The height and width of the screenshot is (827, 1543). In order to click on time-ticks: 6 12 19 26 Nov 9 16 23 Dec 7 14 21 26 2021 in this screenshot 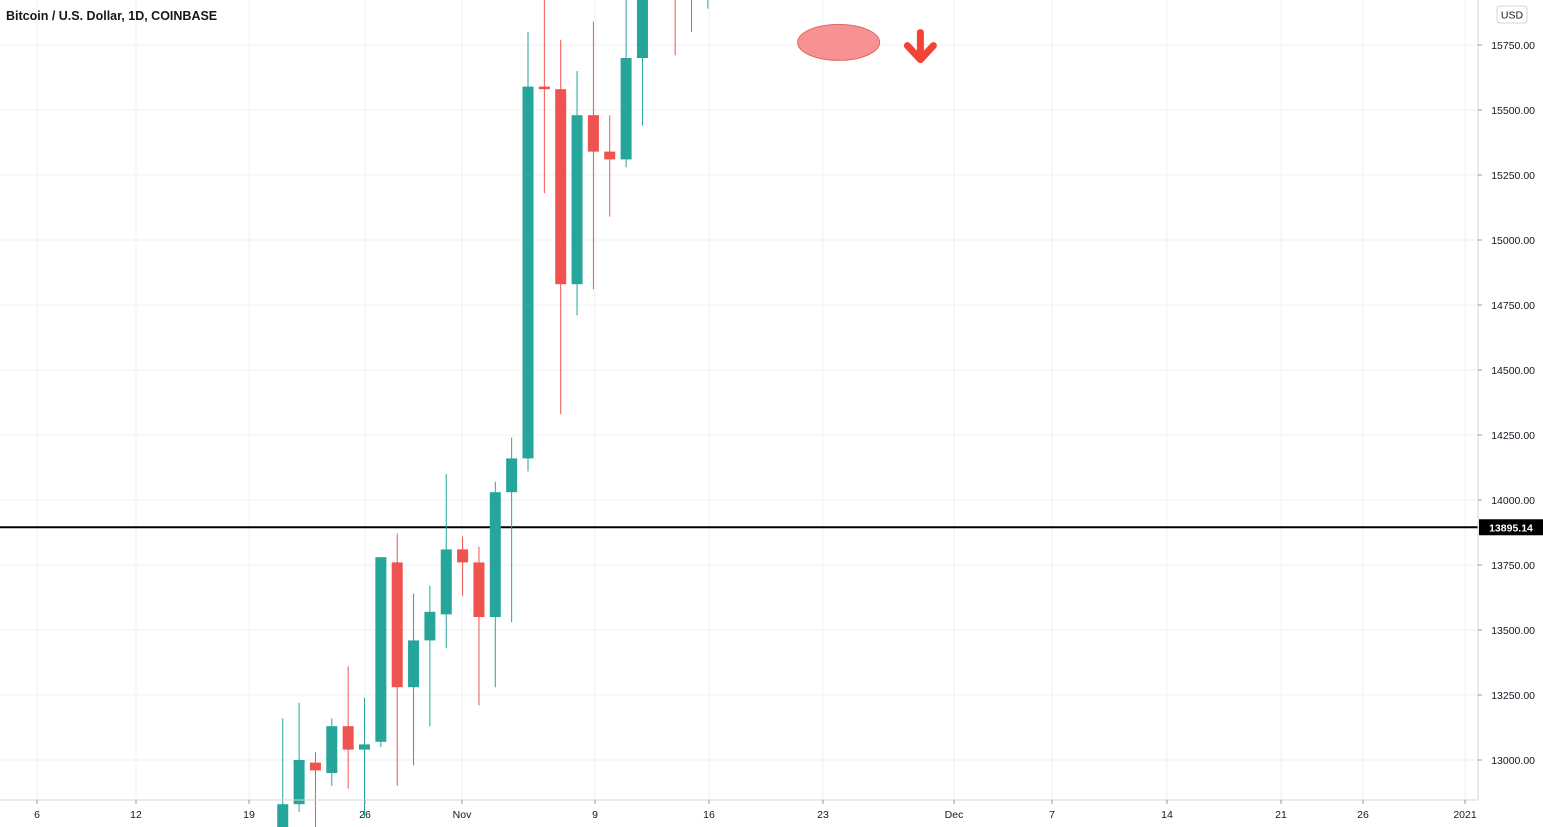, I will do `click(755, 810)`.